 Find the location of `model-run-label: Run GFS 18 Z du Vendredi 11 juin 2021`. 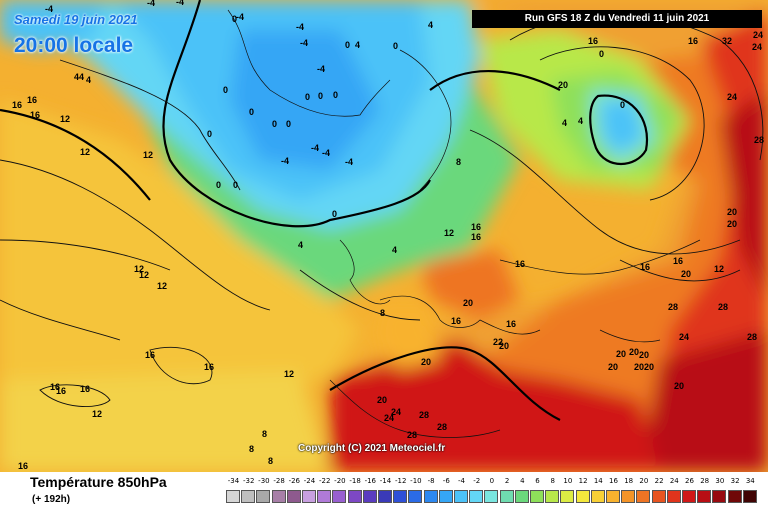

model-run-label: Run GFS 18 Z du Vendredi 11 juin 2021 is located at coordinates (617, 19).